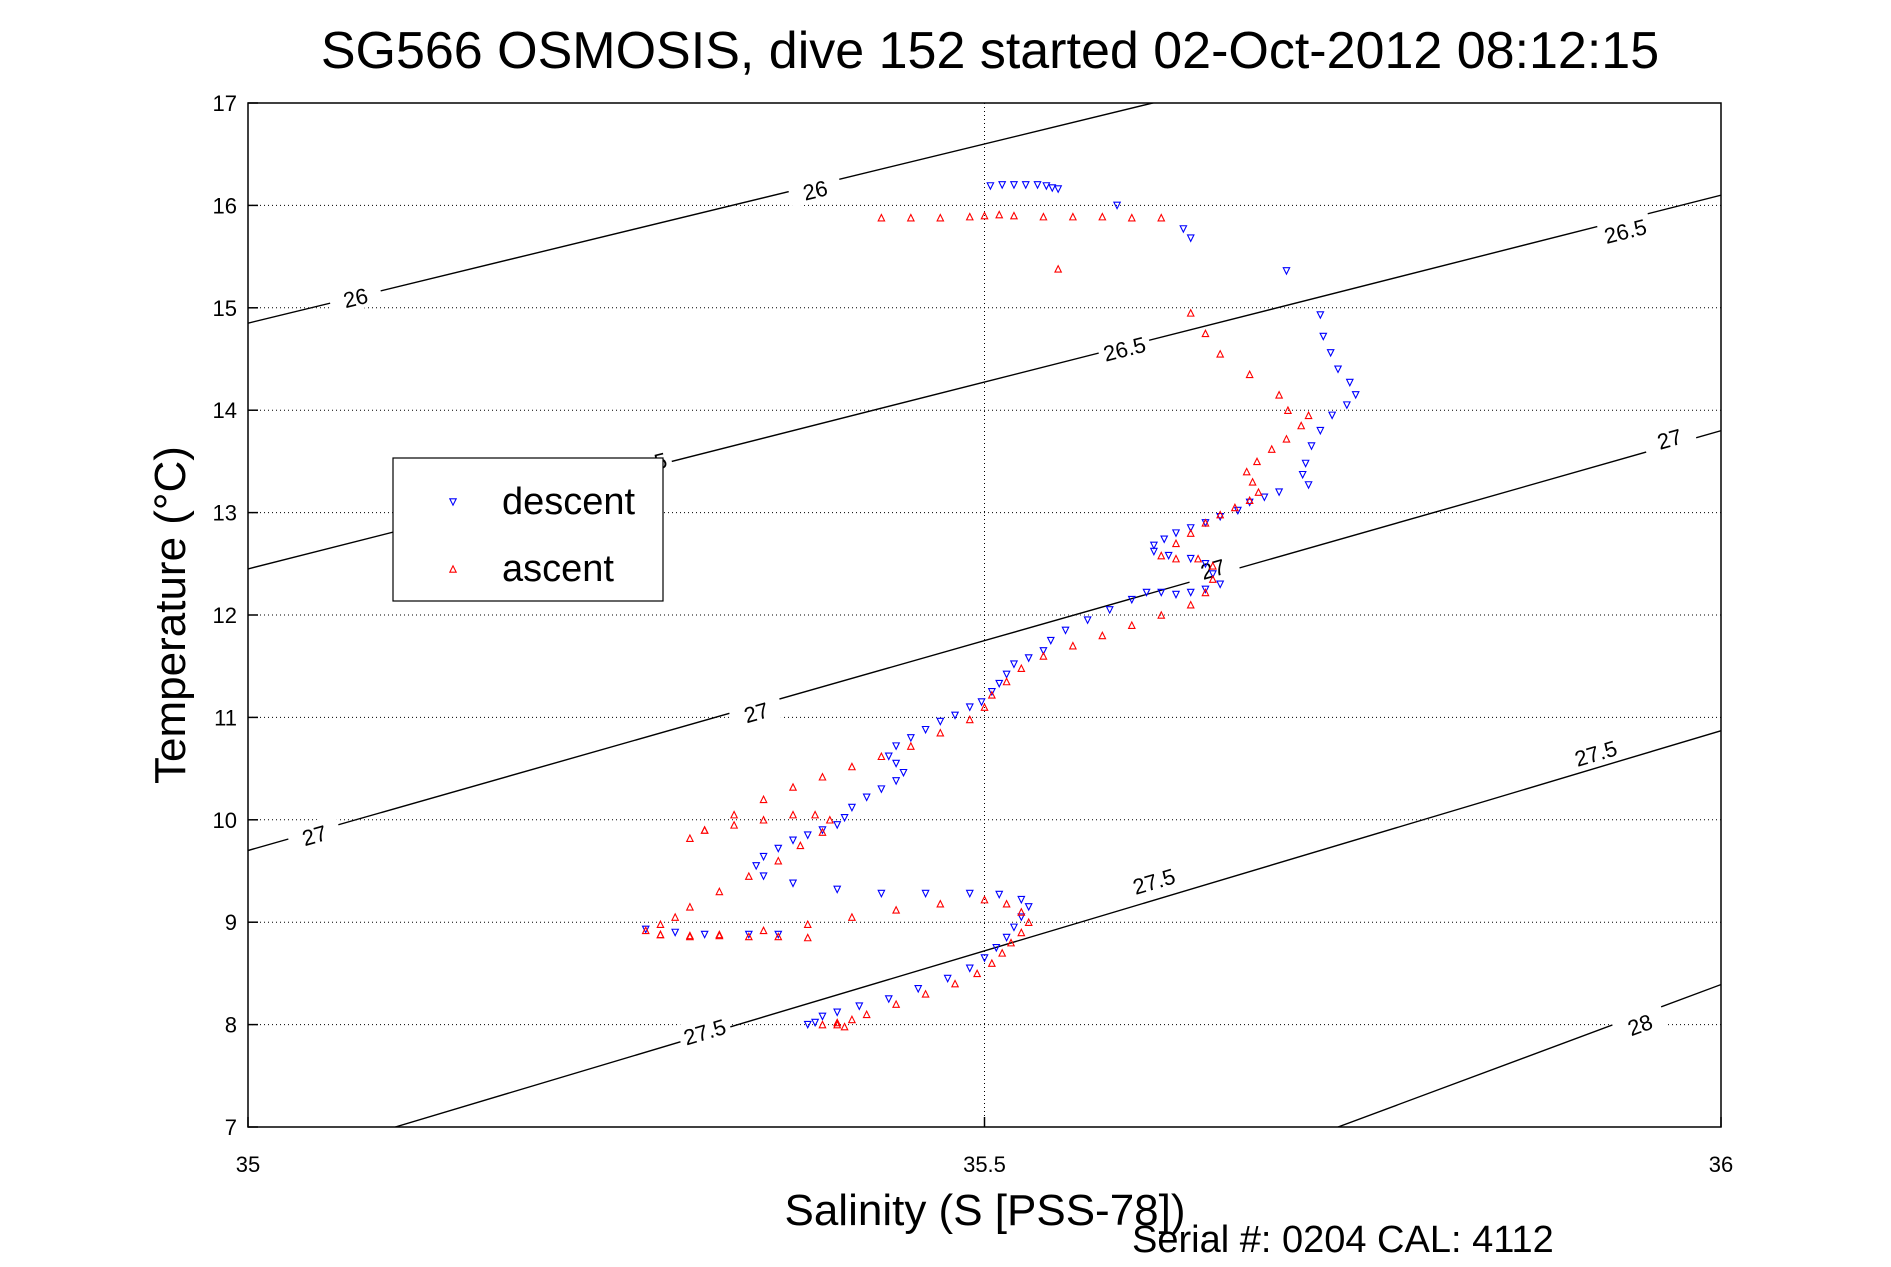 Image resolution: width=1891 pixels, height=1267 pixels. What do you see at coordinates (225, 513) in the screenshot?
I see `y-tick-label: 13` at bounding box center [225, 513].